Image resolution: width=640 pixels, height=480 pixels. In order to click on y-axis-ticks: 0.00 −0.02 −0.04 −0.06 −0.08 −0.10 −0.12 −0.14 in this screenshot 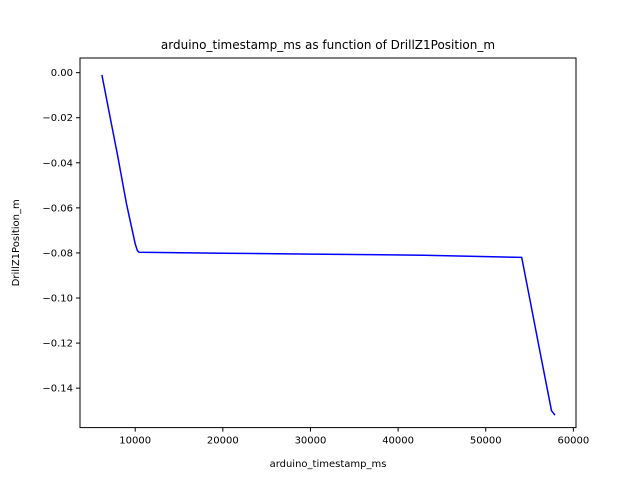, I will do `click(61, 231)`.